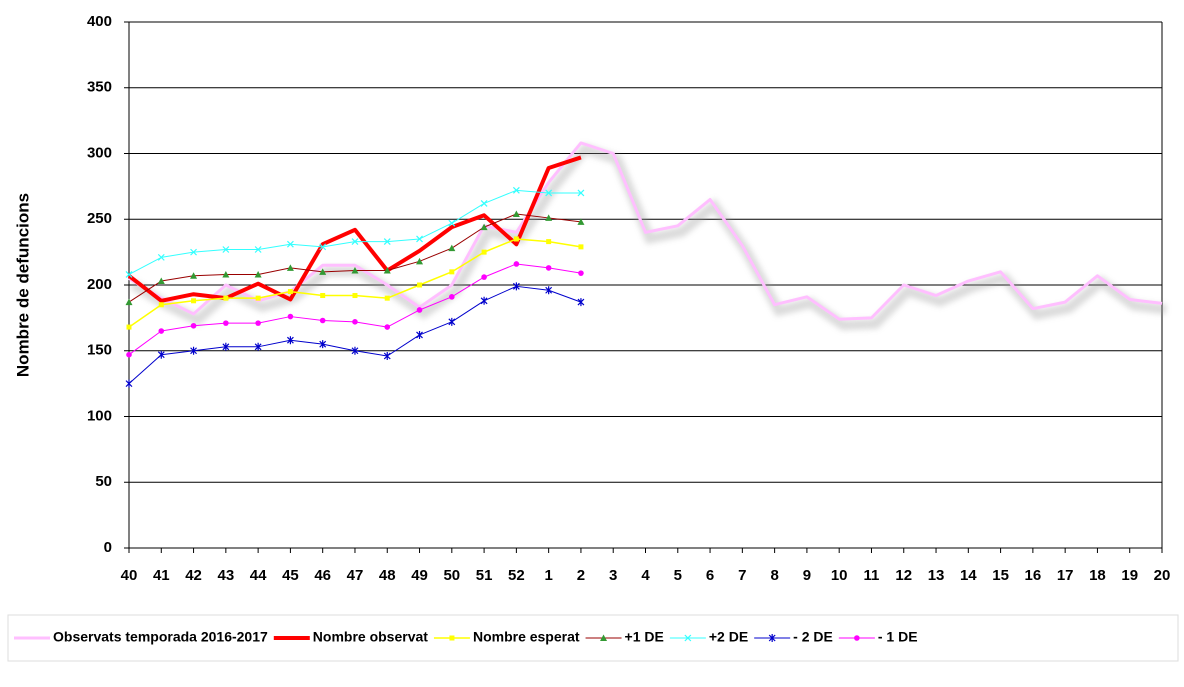  I want to click on line, so click(354, 229).